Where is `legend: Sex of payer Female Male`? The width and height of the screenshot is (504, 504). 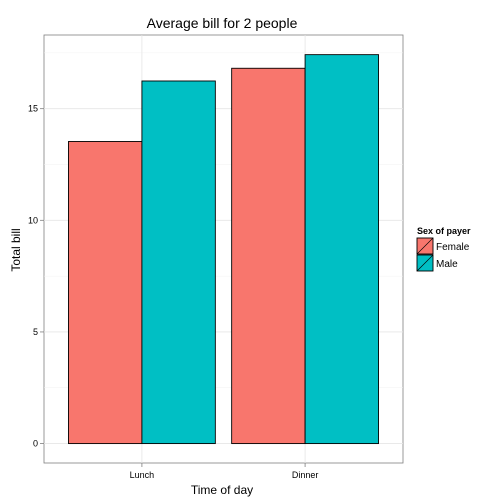
legend: Sex of payer Female Male is located at coordinates (443, 249).